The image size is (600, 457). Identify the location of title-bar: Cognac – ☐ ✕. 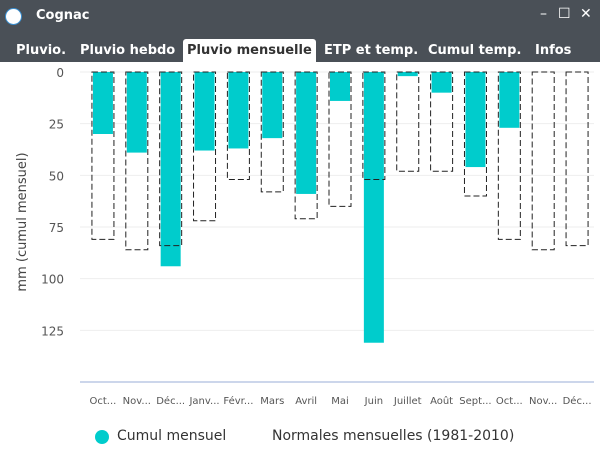
(300, 17).